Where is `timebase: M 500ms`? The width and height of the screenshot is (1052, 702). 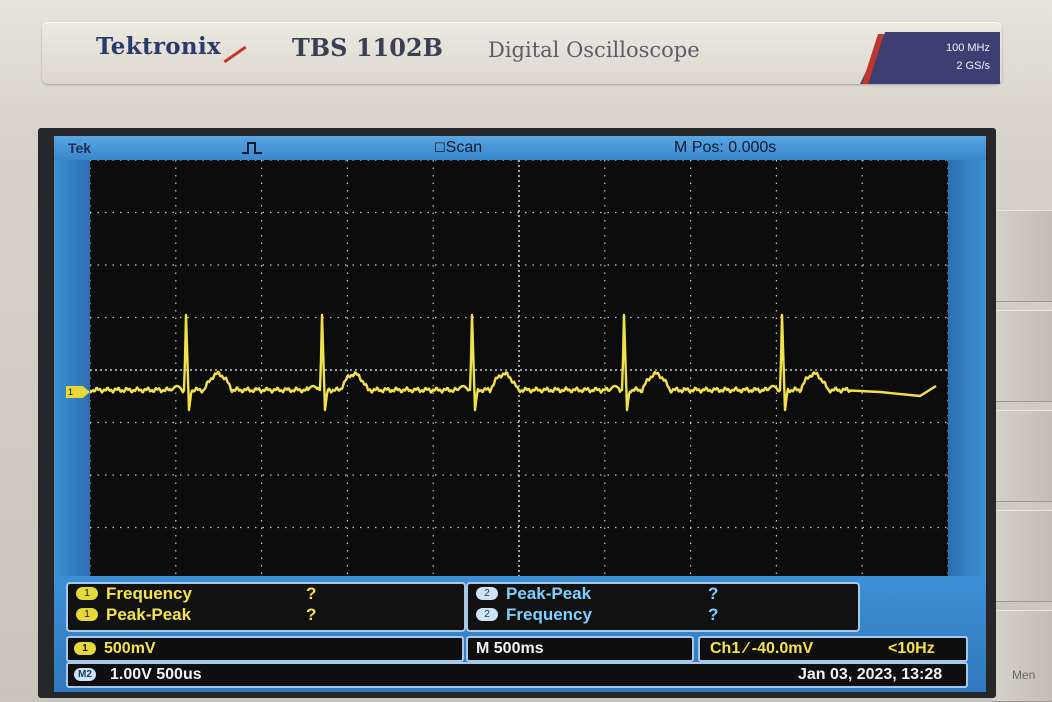 timebase: M 500ms is located at coordinates (510, 649).